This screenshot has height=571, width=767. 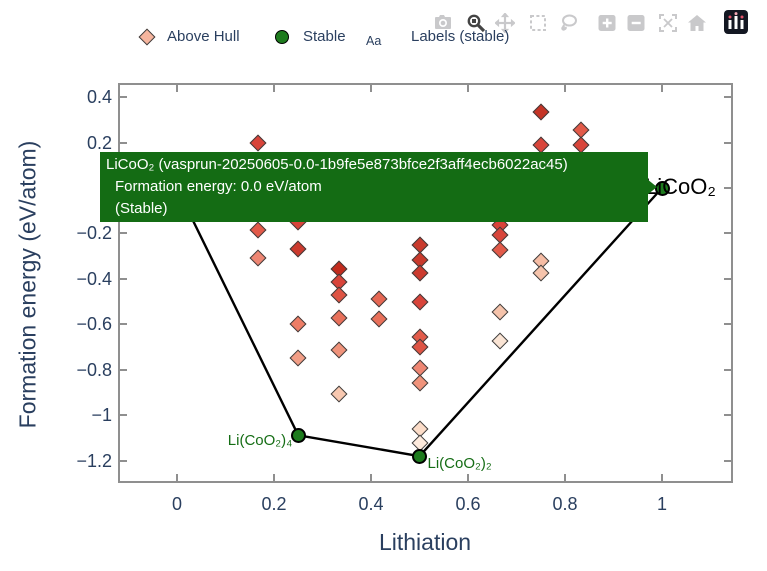 I want to click on y-axis-title: Formation energy (eV/atom), so click(x=27, y=284).